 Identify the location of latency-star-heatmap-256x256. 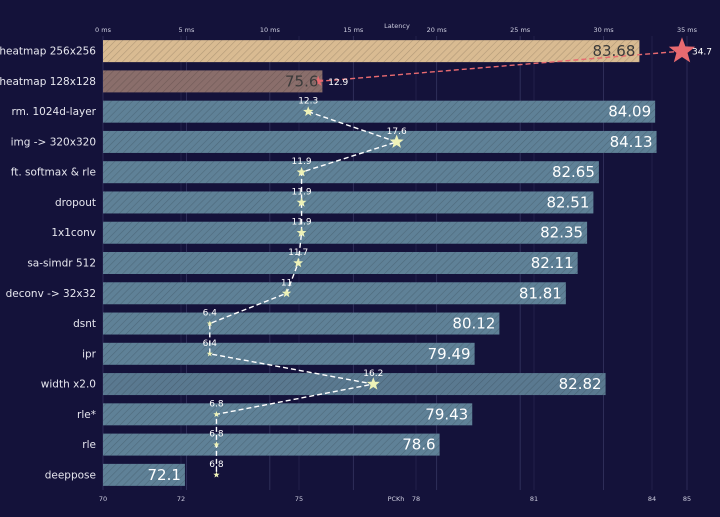
(682, 50).